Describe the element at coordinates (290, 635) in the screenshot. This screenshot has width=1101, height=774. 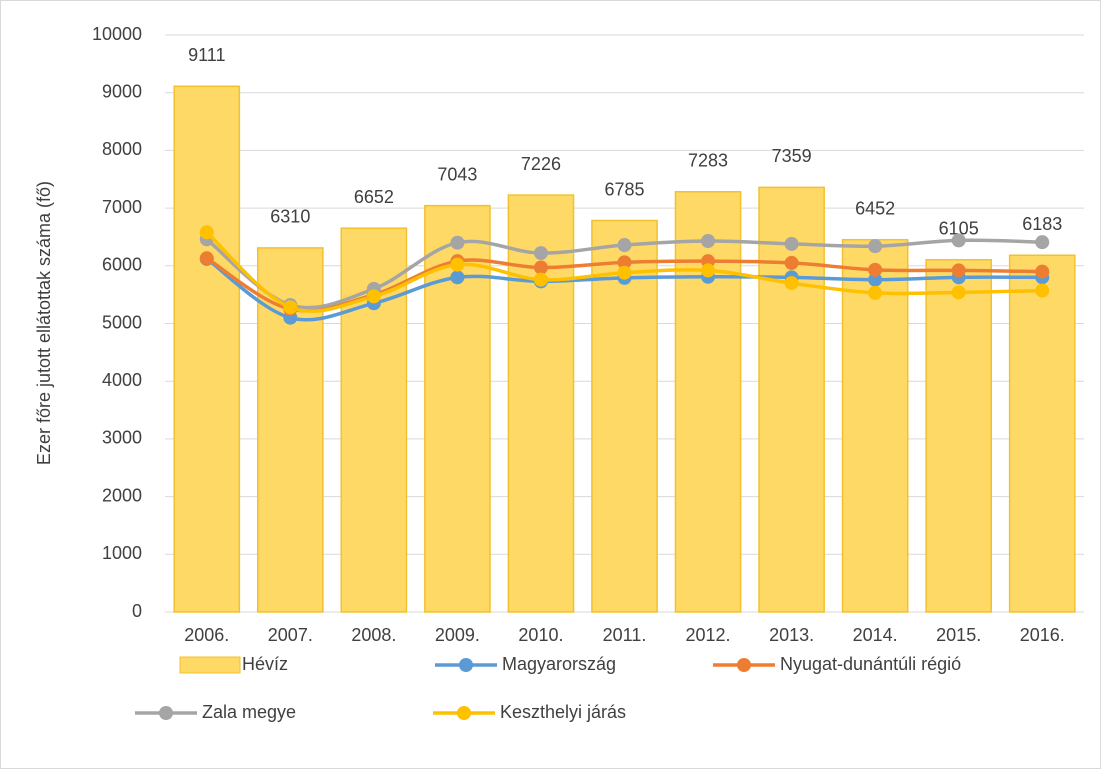
I see `x-tick-label: 2007.` at that location.